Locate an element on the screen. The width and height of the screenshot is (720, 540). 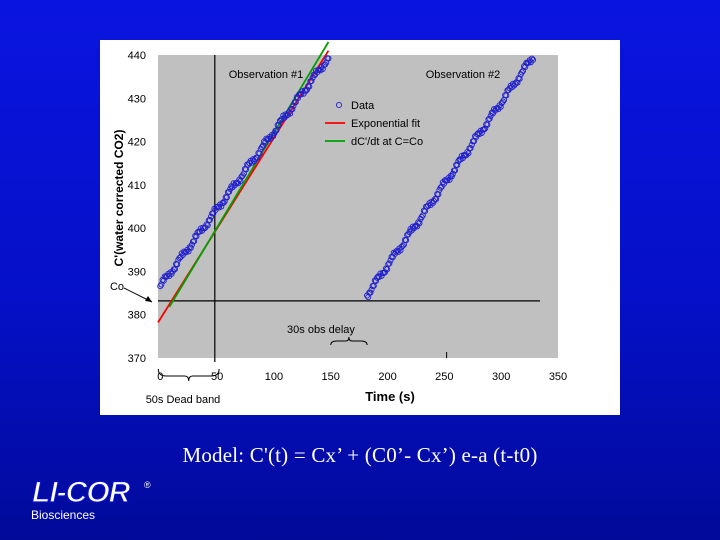
y-tick-label: 390 is located at coordinates (137, 272).